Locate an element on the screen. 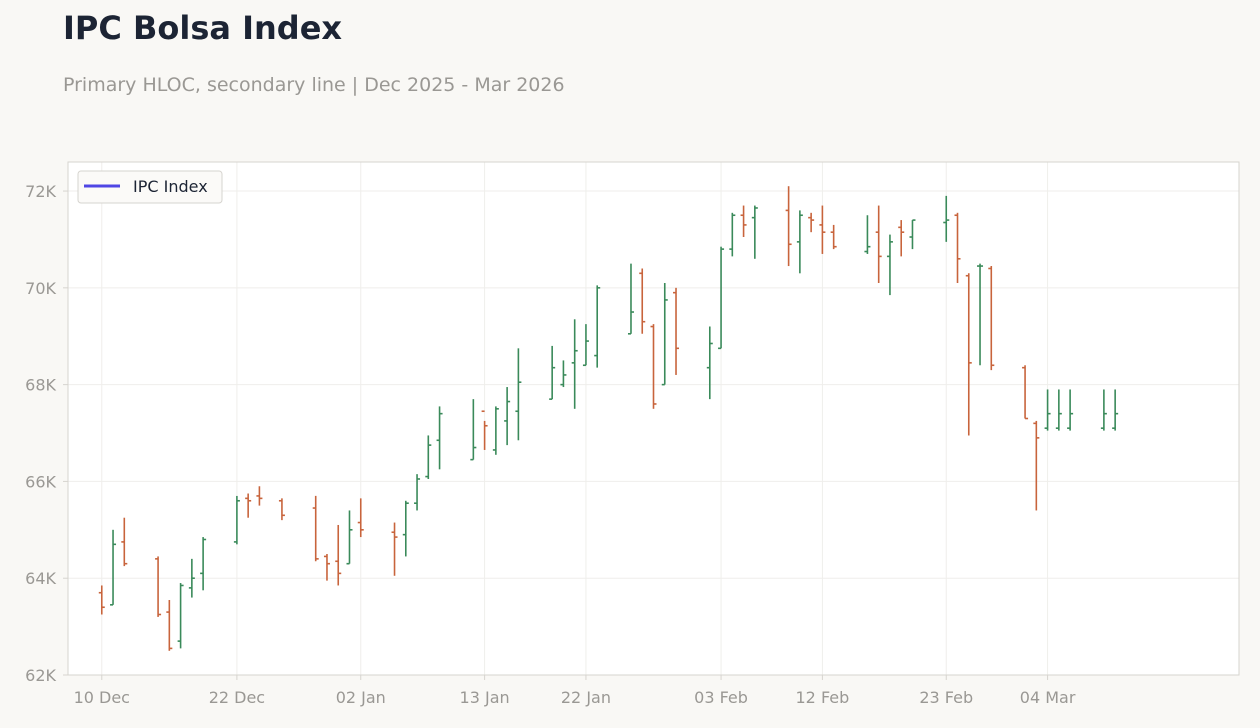 Image resolution: width=1260 pixels, height=728 pixels. y-tick-label: 70K is located at coordinates (40, 288).